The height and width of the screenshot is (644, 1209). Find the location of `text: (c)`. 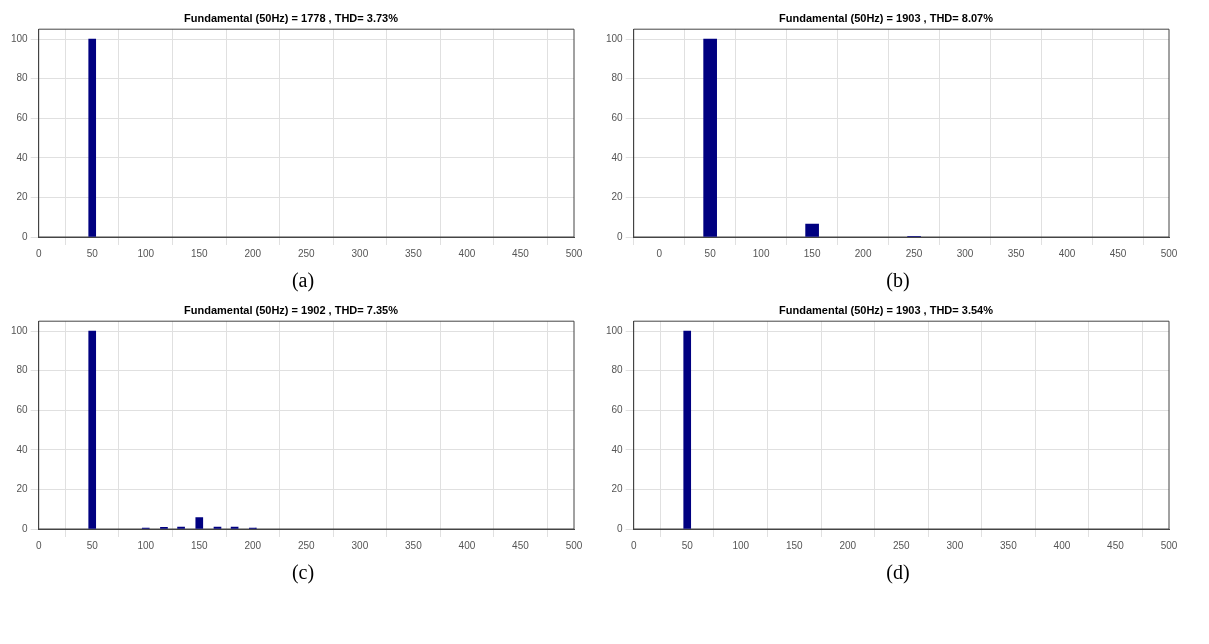

text: (c) is located at coordinates (303, 572).